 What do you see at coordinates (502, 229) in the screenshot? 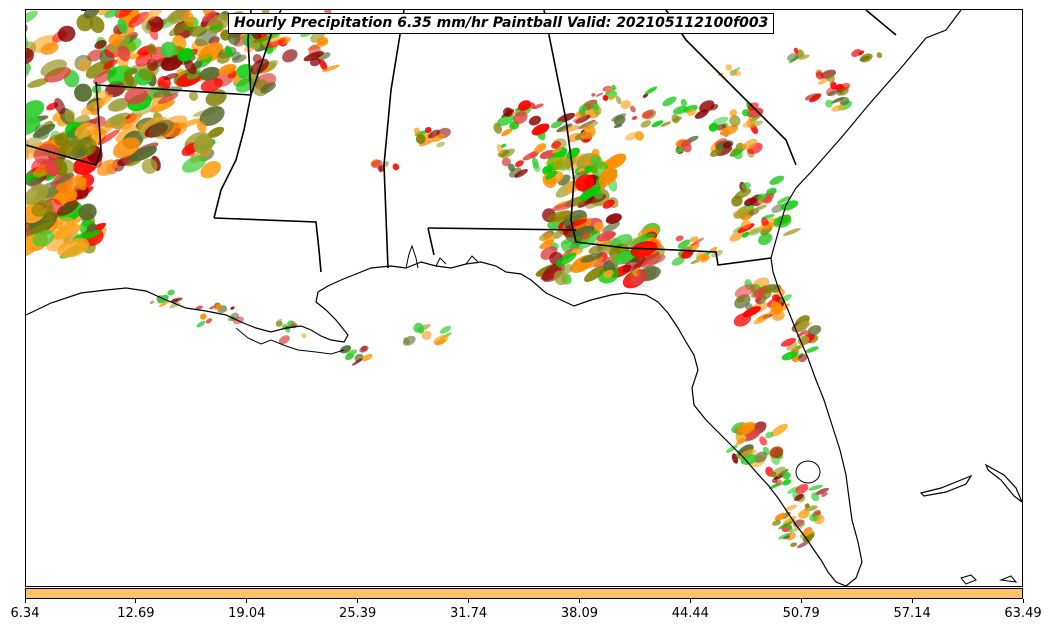
I see `border-al-fl` at bounding box center [502, 229].